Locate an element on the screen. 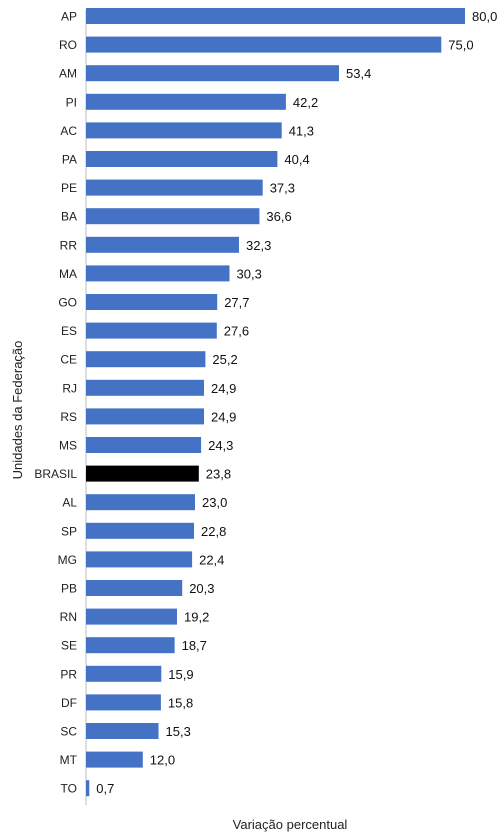  value-label-mg: 22,4 is located at coordinates (211, 559).